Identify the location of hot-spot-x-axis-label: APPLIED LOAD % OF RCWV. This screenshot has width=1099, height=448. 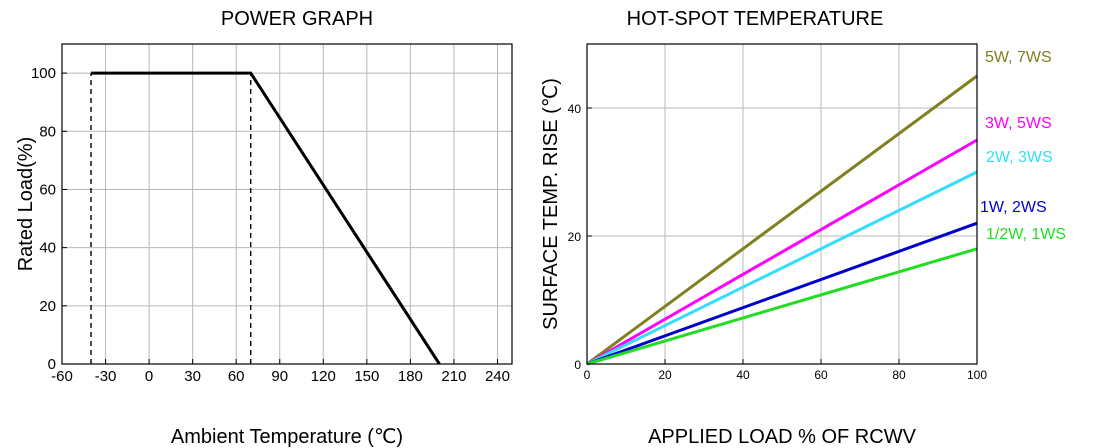
(782, 437).